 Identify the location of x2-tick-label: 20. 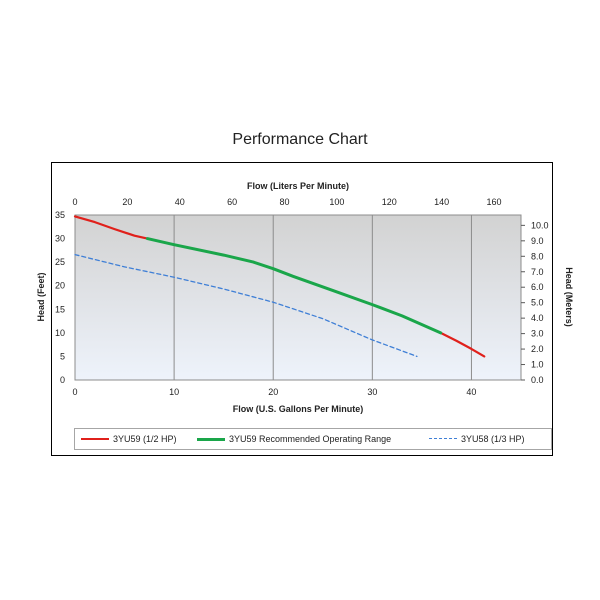
(127, 202).